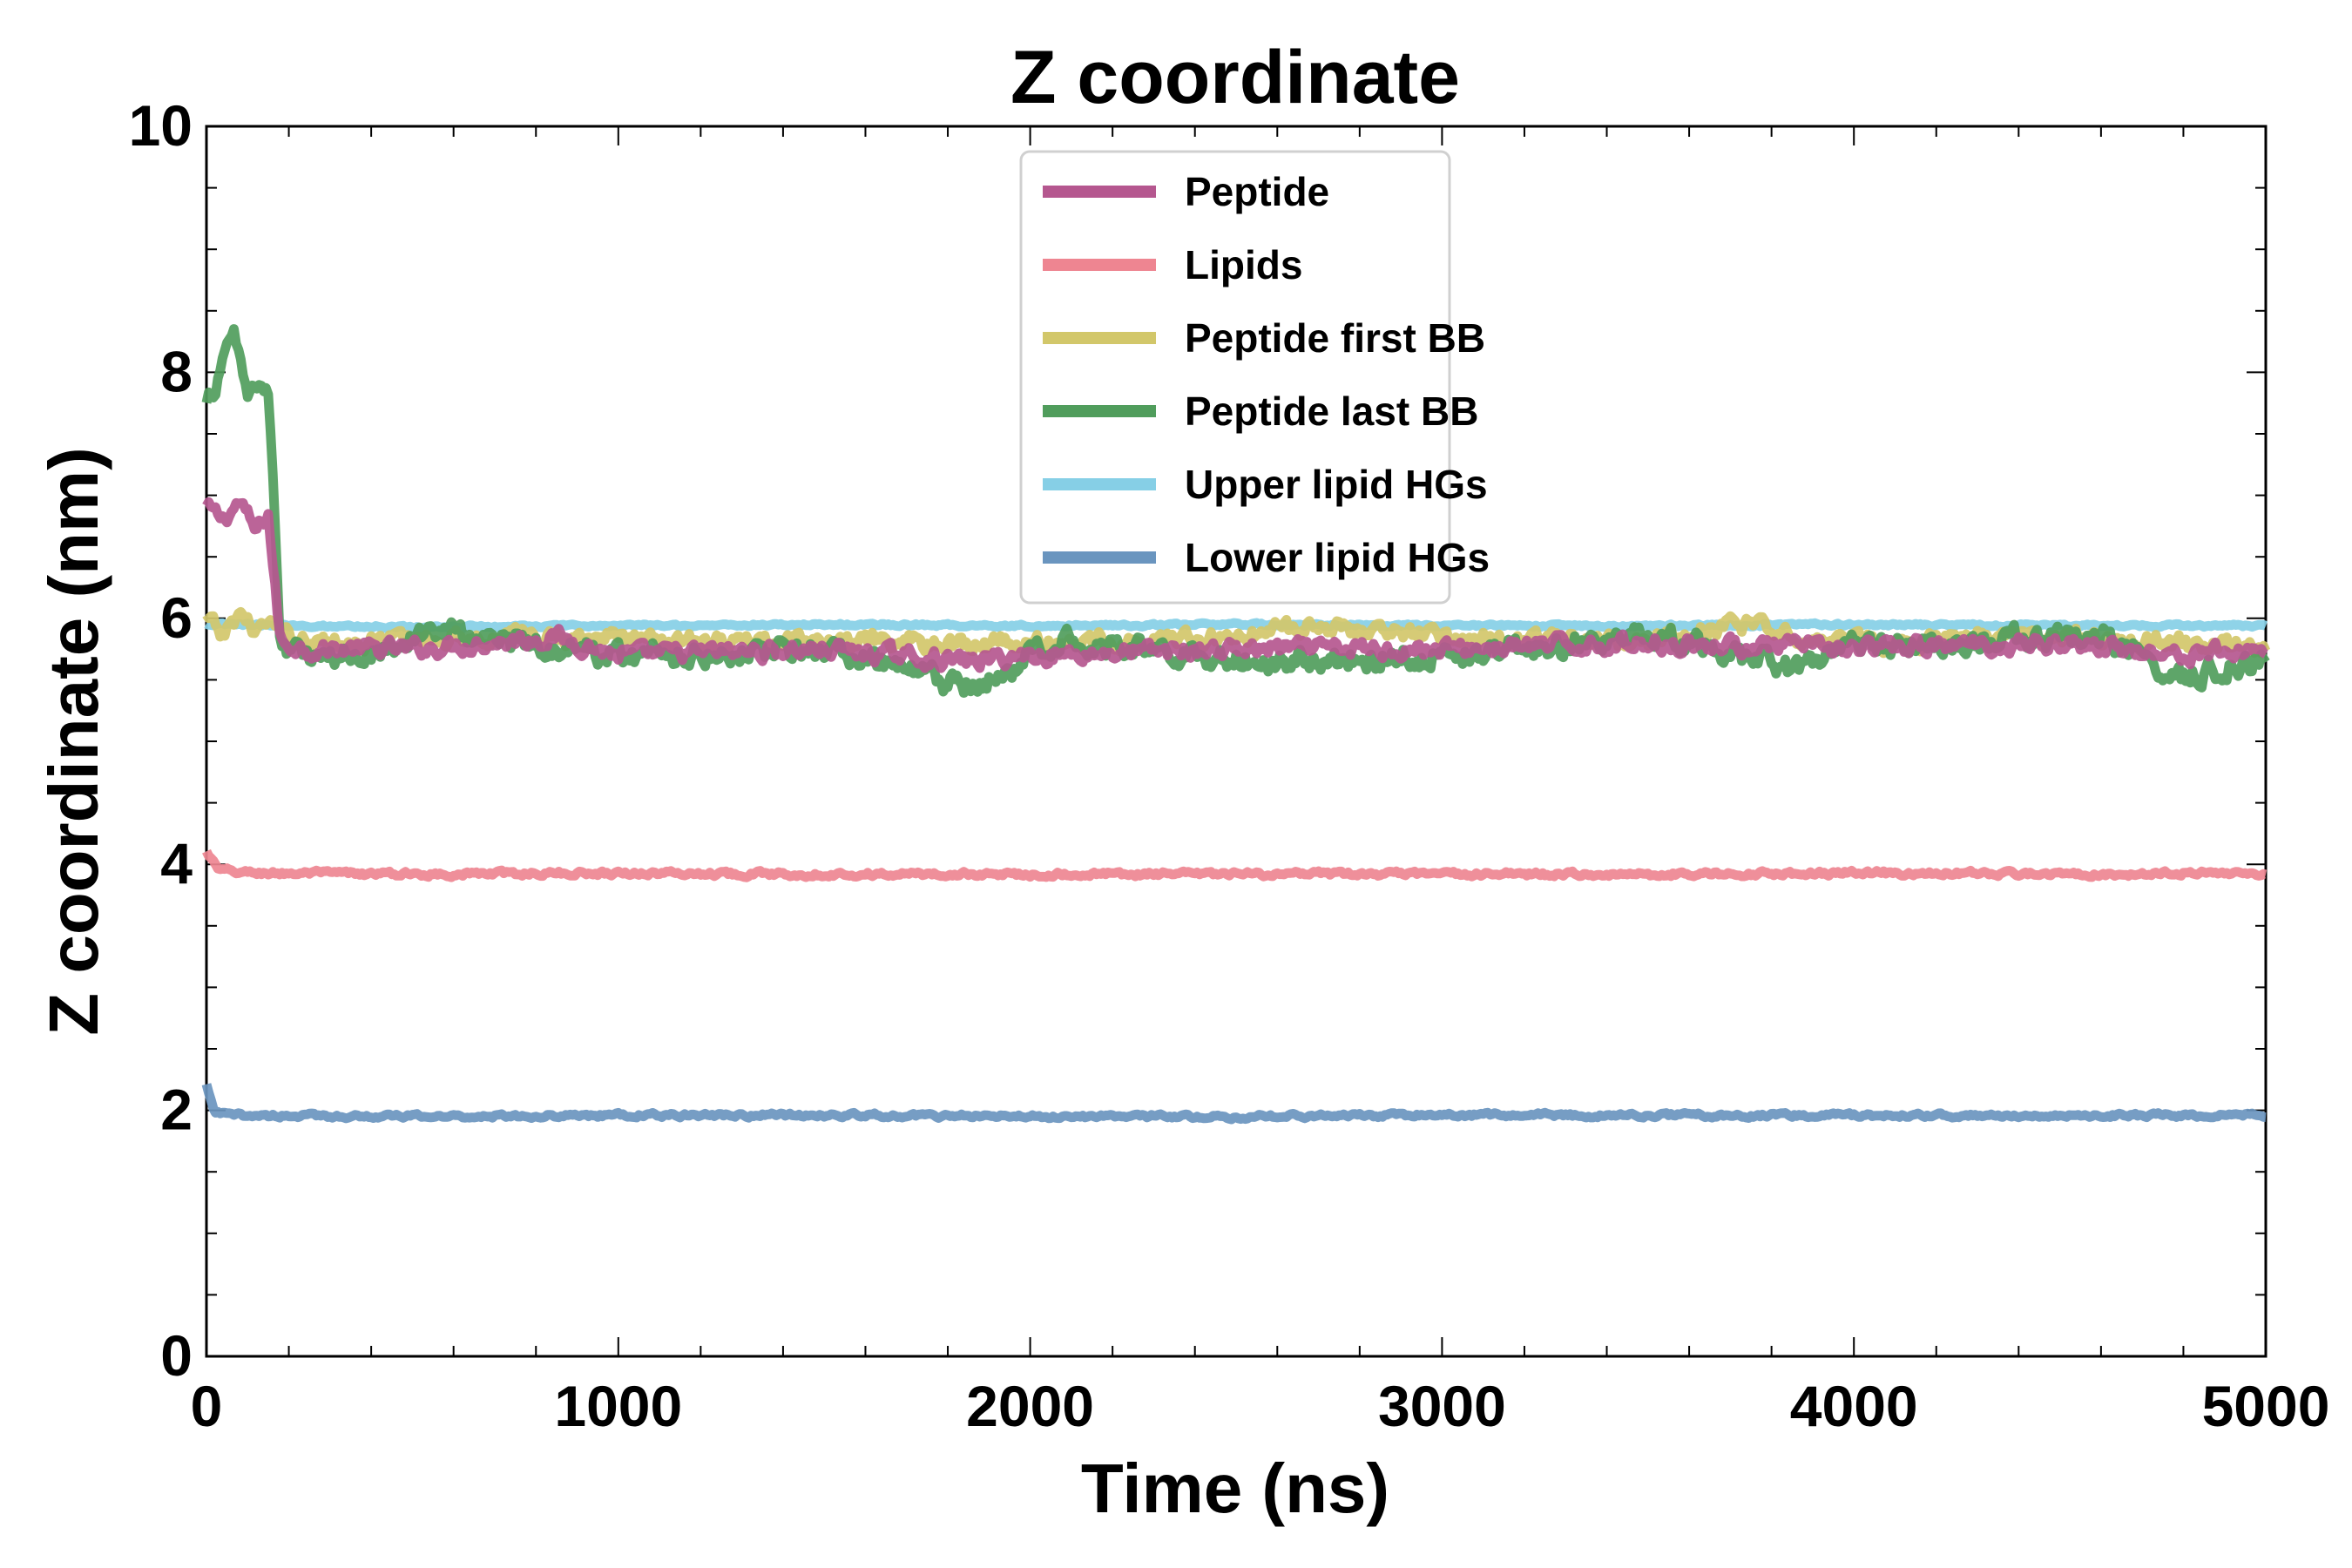  Describe the element at coordinates (1030, 1406) in the screenshot. I see `x-tick-label: 2000` at that location.